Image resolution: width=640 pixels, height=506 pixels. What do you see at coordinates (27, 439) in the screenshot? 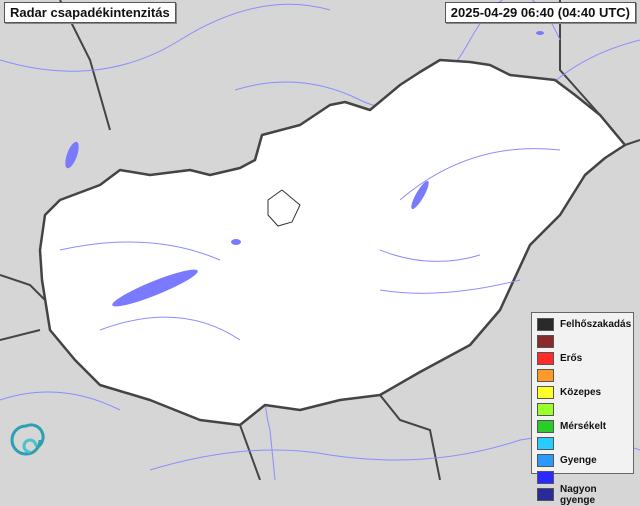
I see `omsz-spiral-logo` at bounding box center [27, 439].